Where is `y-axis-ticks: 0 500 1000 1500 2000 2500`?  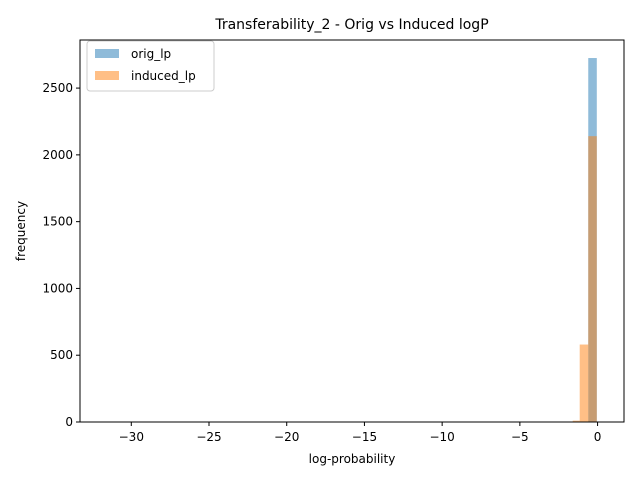
y-axis-ticks: 0 500 1000 1500 2000 2500 is located at coordinates (61, 255).